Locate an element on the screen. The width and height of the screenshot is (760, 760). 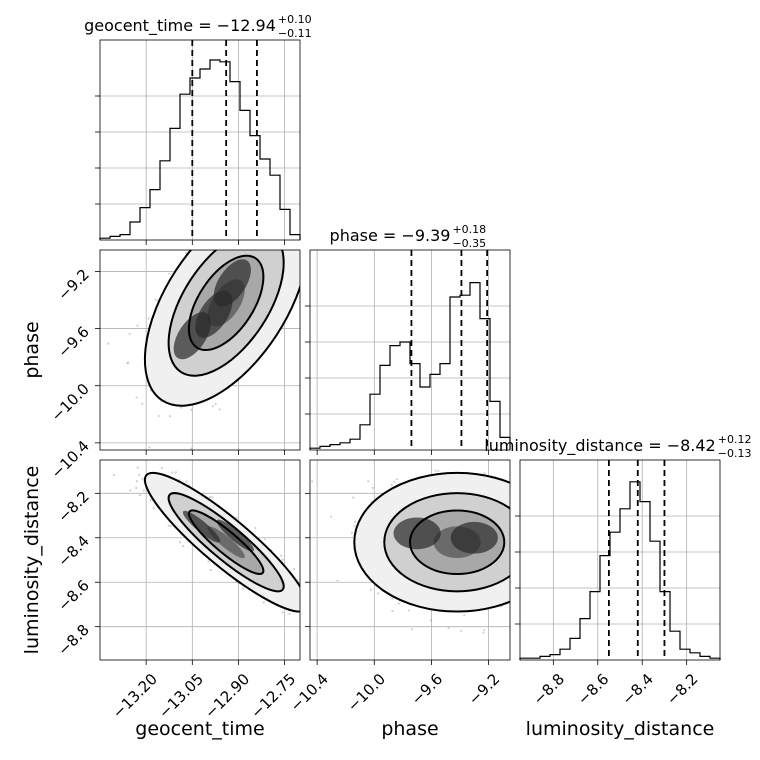
scatter-panel-phase-vs-luminosity-distance: −10.4 −10.0 −9.6 −9.2 is located at coordinates (429, 576).